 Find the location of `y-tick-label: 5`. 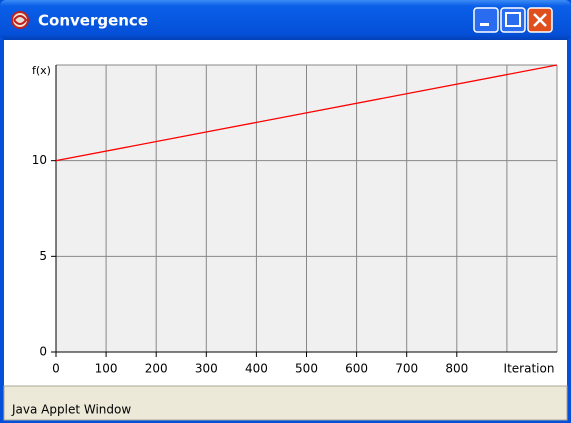

y-tick-label: 5 is located at coordinates (43, 256).